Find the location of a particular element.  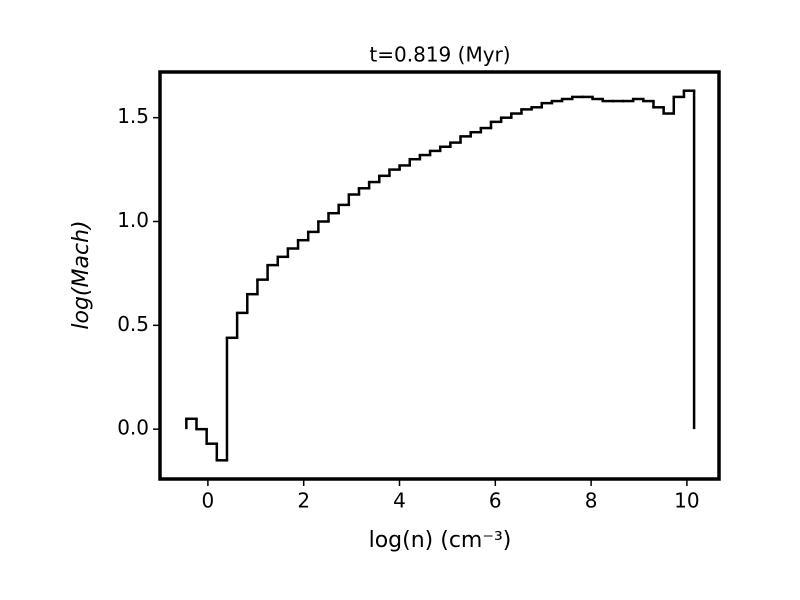

x-tick-label: 6 is located at coordinates (495, 501).